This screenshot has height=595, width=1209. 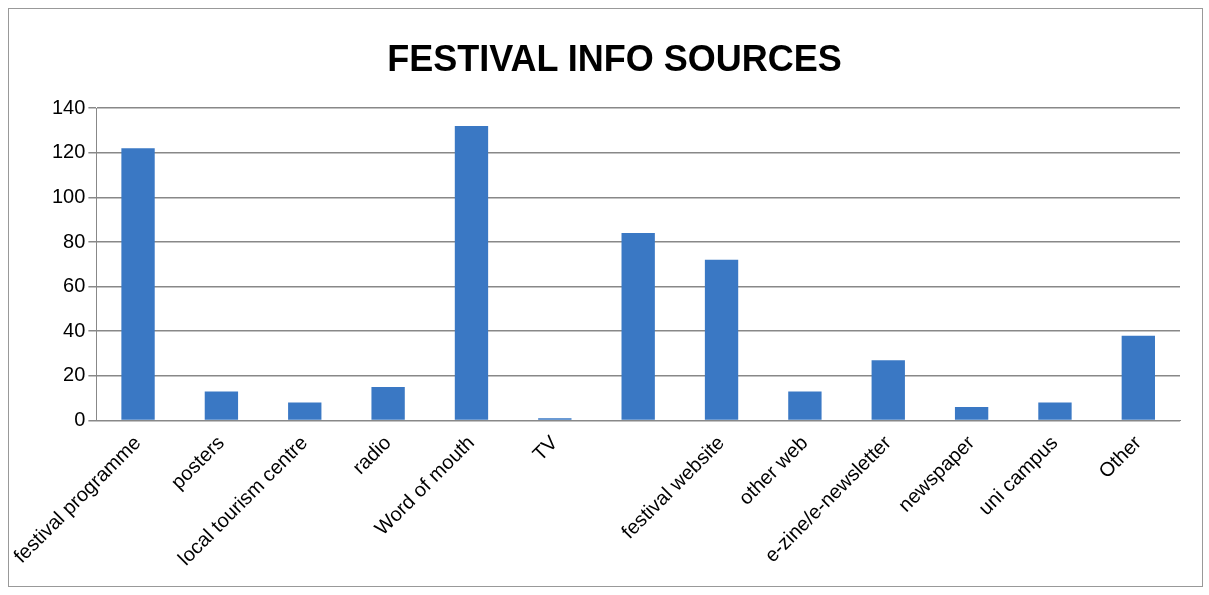 I want to click on y-tick-label: 100, so click(x=68, y=195).